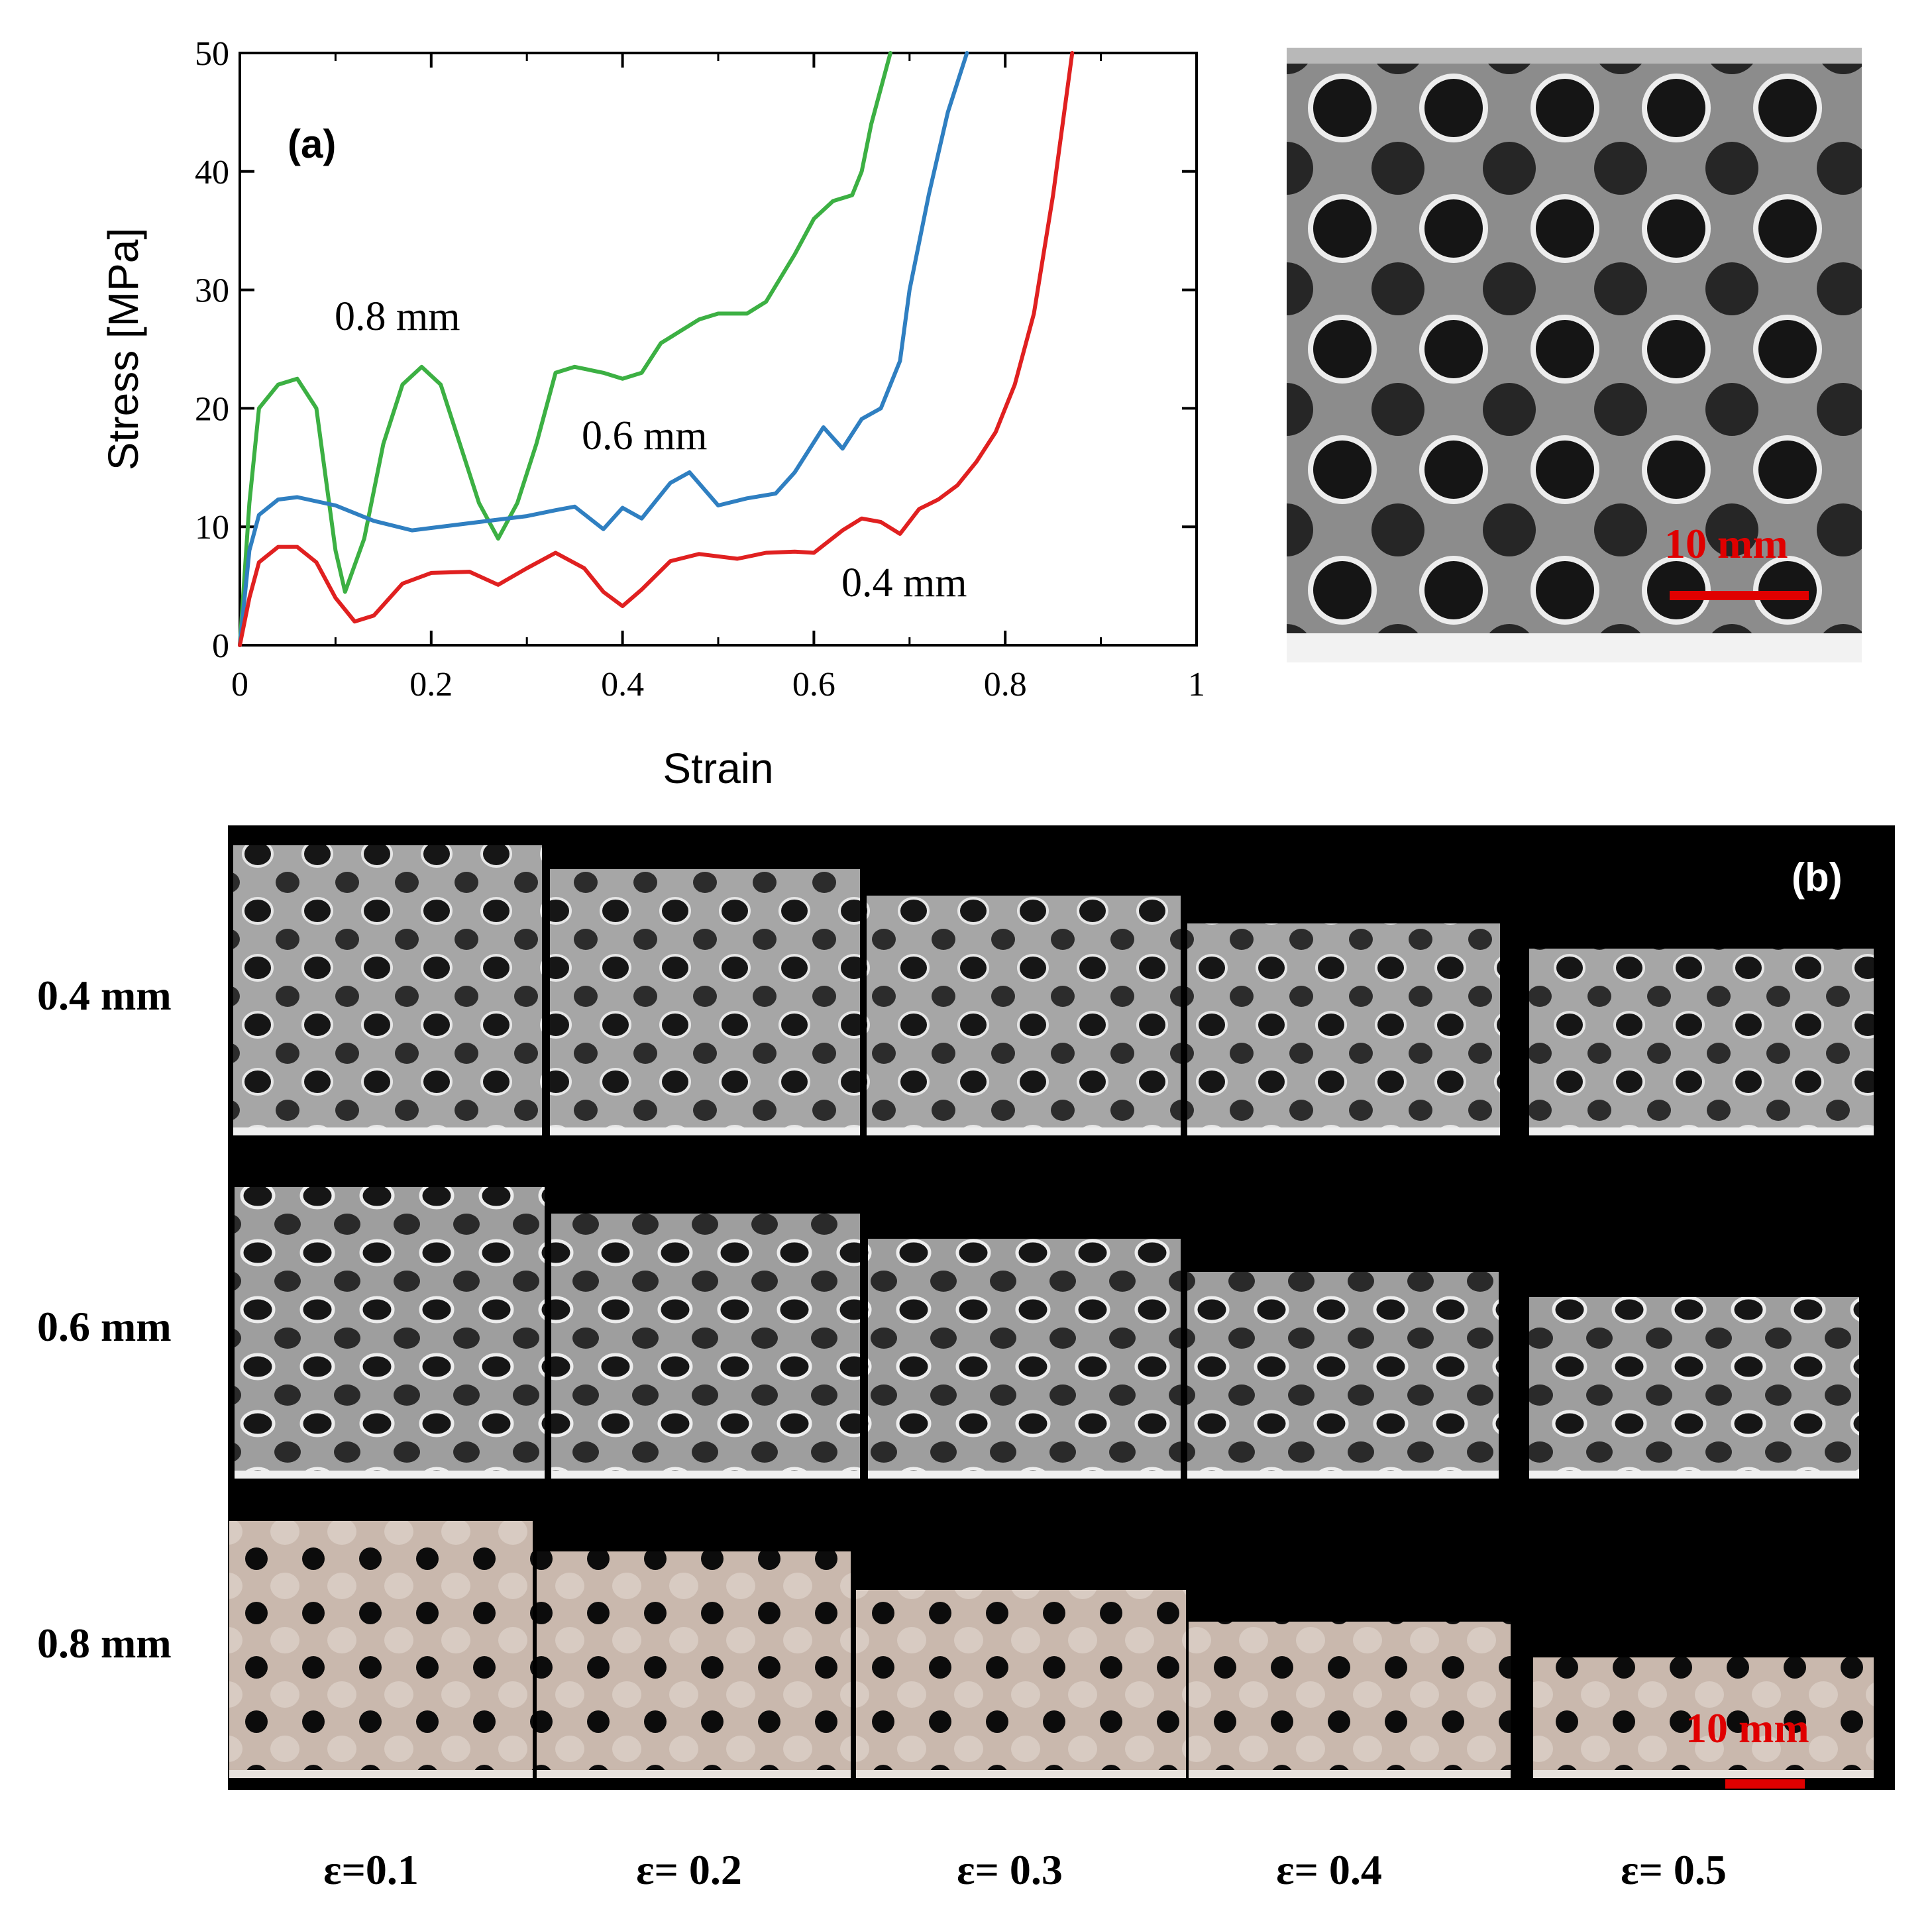  Describe the element at coordinates (622, 685) in the screenshot. I see `x-tick-label-2: 0.4` at that location.